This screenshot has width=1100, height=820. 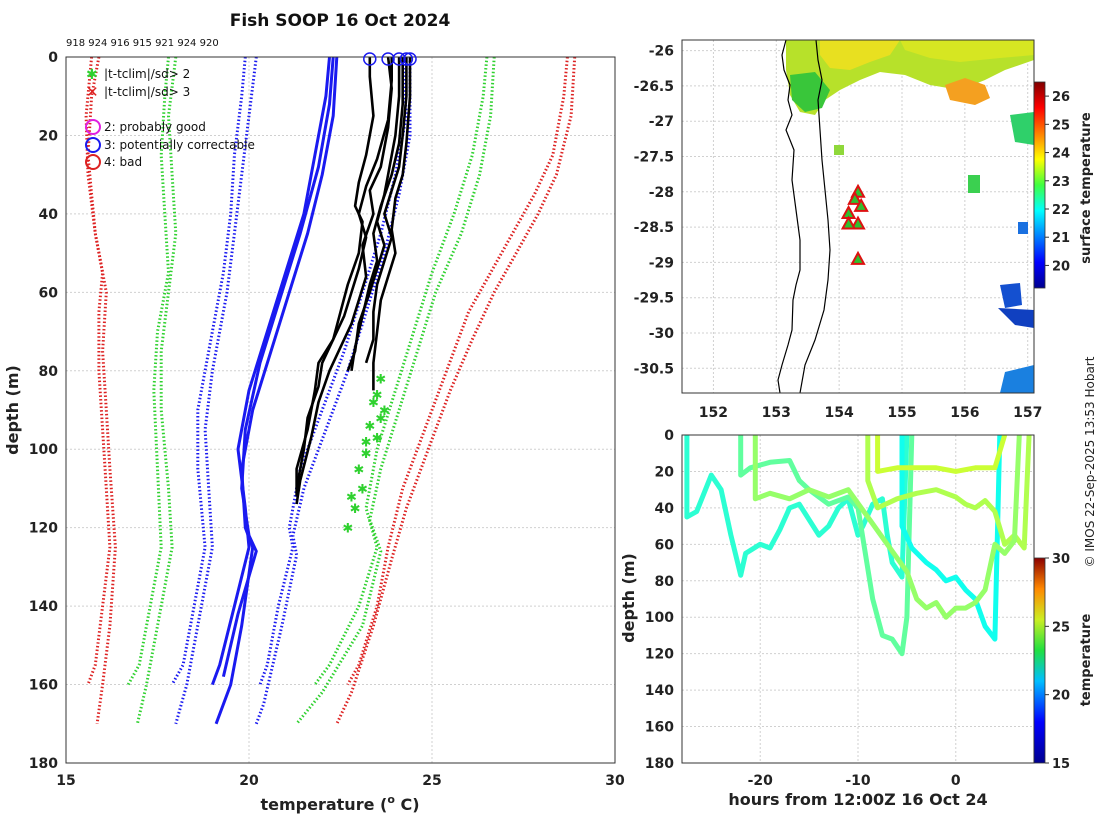 I want to click on map-x-tick-label: 155, so click(x=901, y=413).